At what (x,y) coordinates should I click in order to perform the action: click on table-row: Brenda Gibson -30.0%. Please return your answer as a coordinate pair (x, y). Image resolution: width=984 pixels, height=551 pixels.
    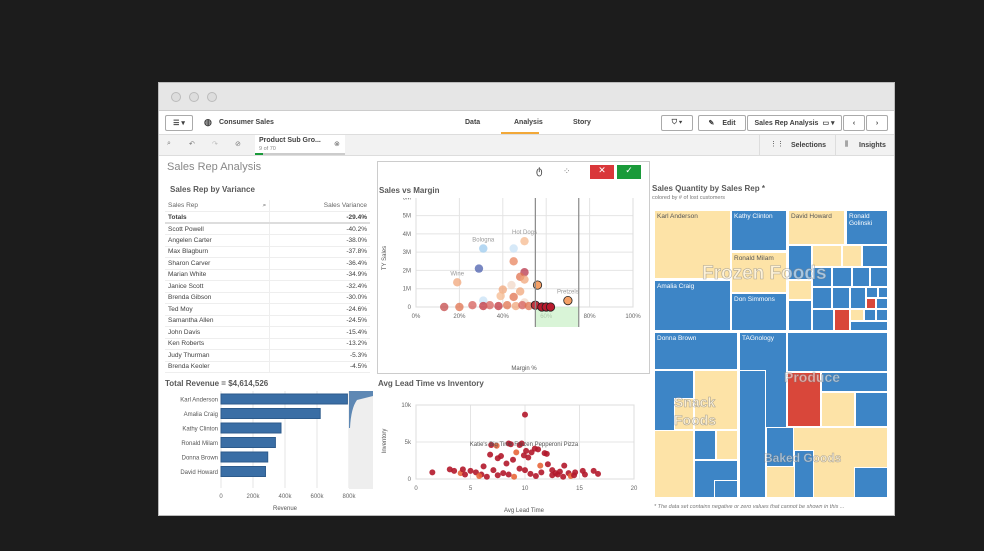
    Looking at the image, I should click on (267, 298).